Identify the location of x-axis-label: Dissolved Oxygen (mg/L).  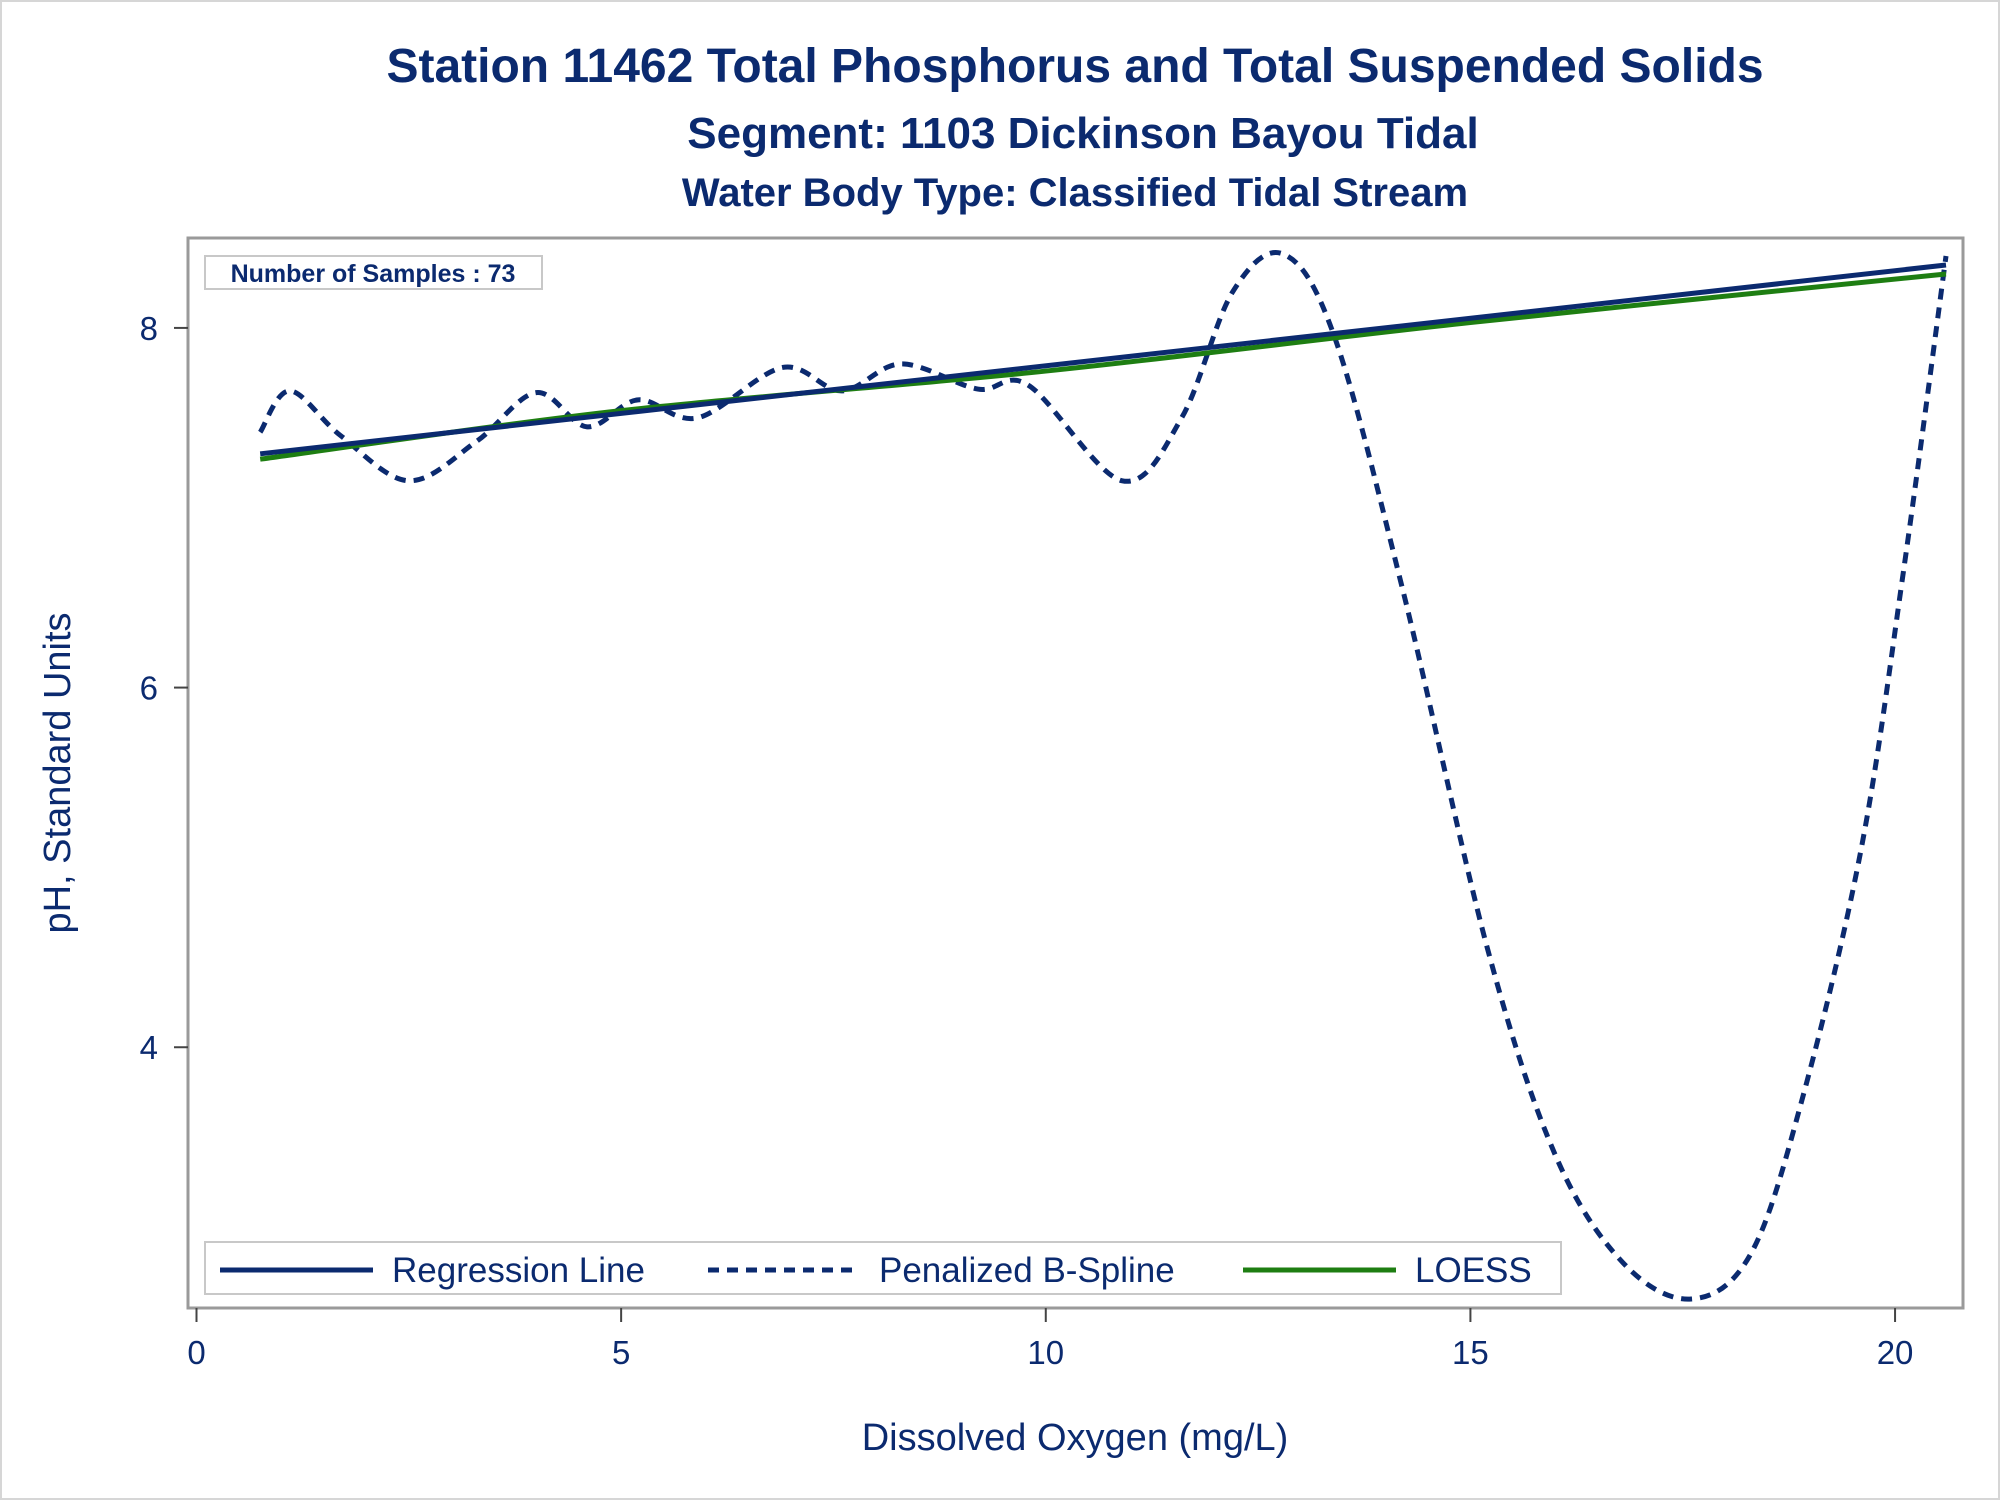
(1075, 1438).